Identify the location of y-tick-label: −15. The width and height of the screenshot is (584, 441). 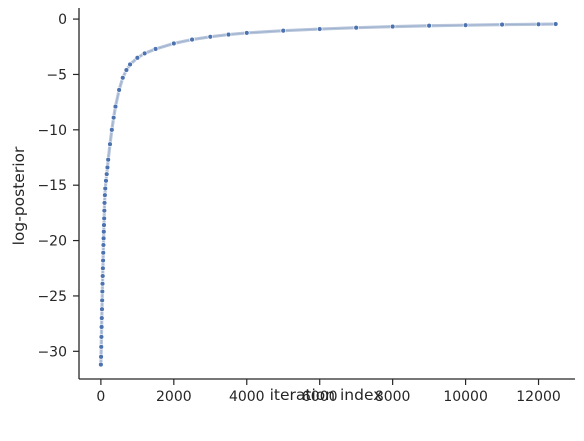
(52, 186).